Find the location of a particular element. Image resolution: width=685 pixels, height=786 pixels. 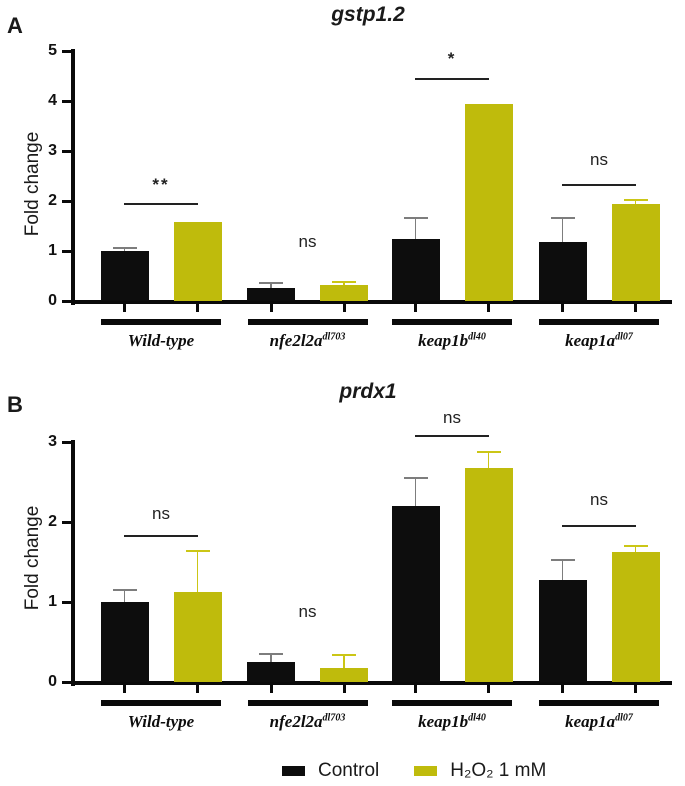

panel-b-label: B is located at coordinates (15, 404).